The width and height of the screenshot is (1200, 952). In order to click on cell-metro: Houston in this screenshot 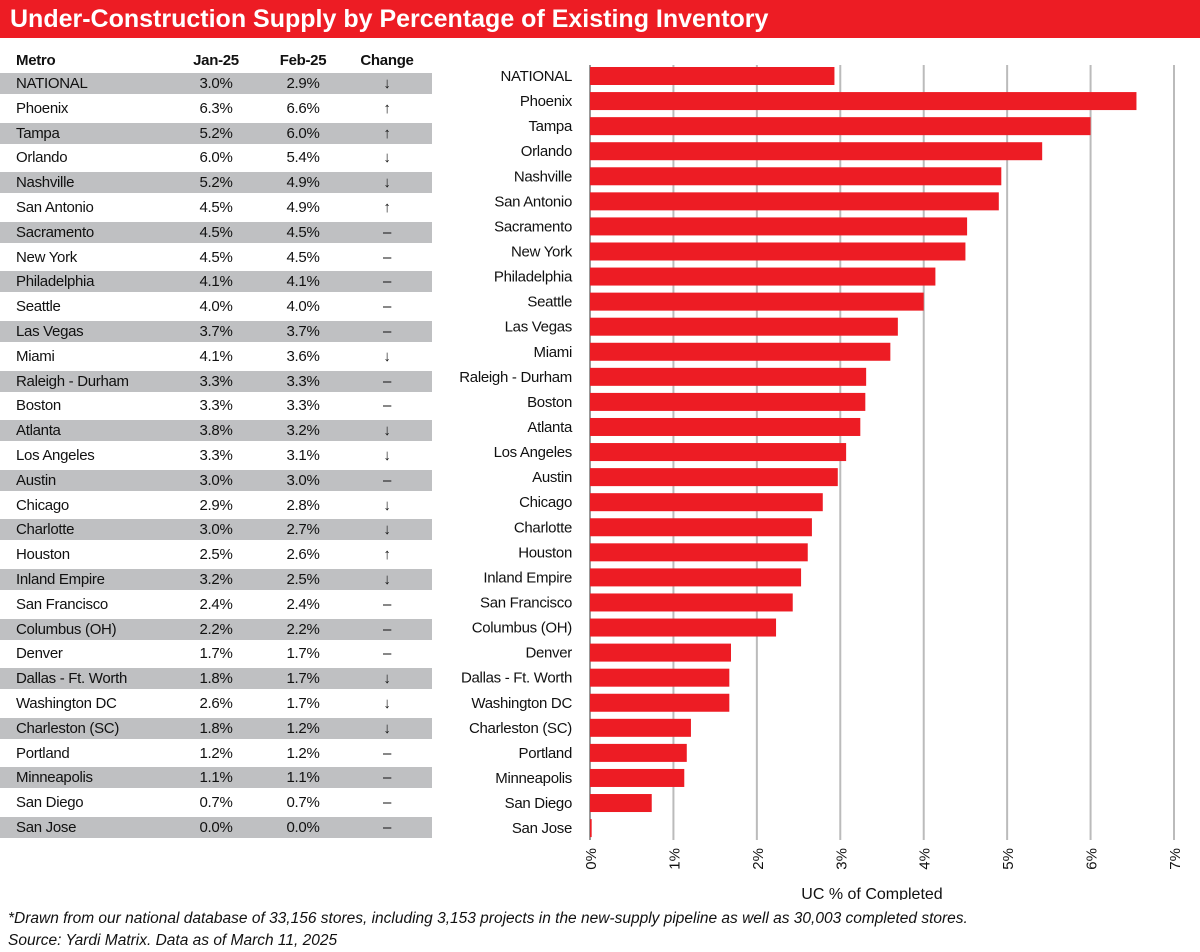, I will do `click(43, 555)`.